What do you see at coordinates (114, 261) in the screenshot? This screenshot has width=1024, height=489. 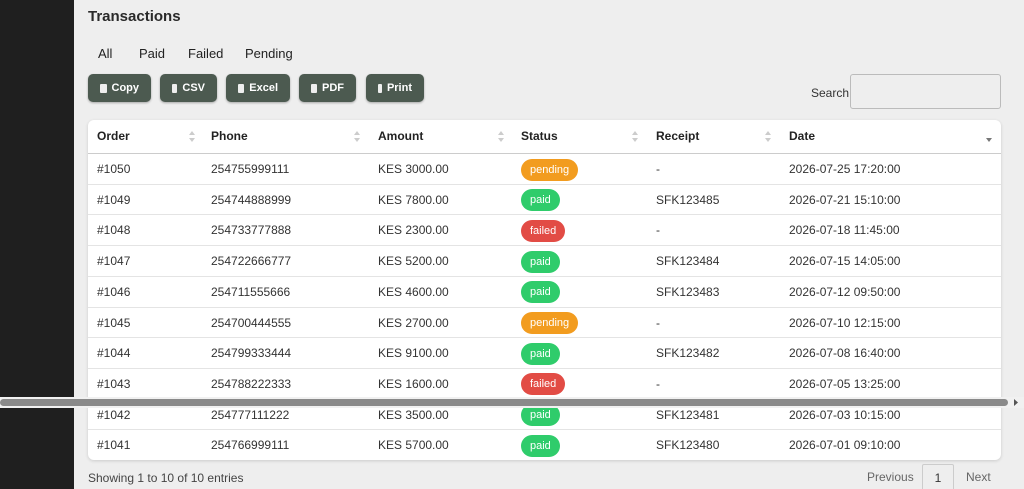 I see `table-cell: #1047` at bounding box center [114, 261].